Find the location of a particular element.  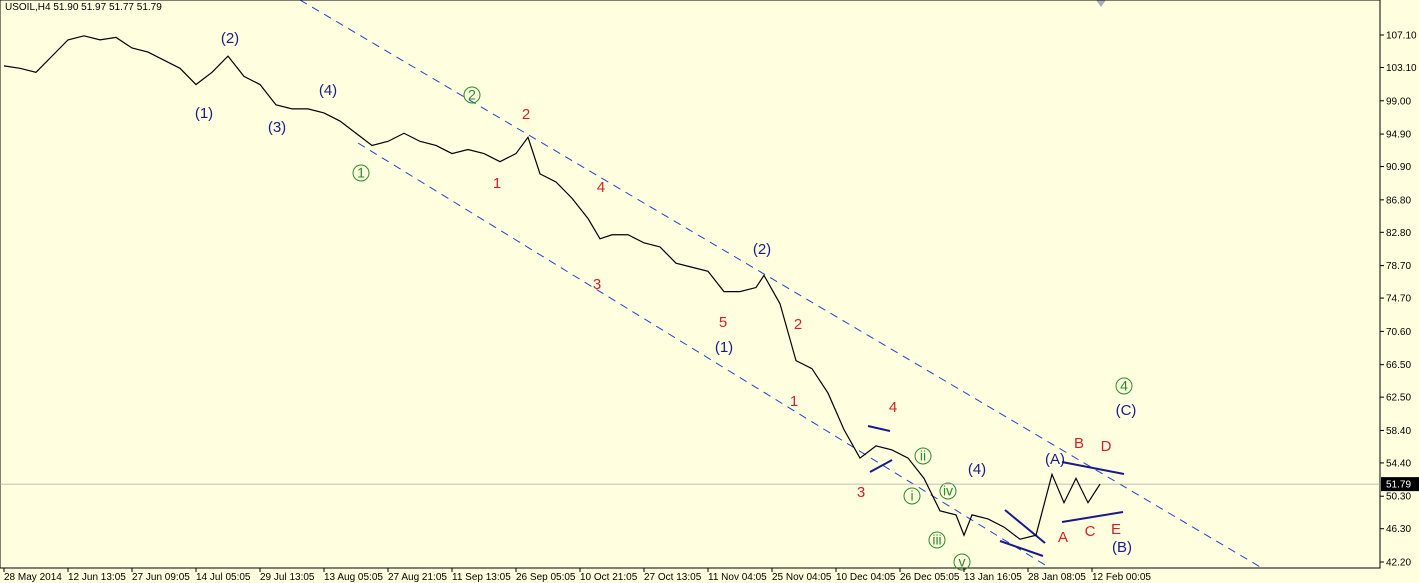

y-tick-label: 58.40 is located at coordinates (1398, 431).